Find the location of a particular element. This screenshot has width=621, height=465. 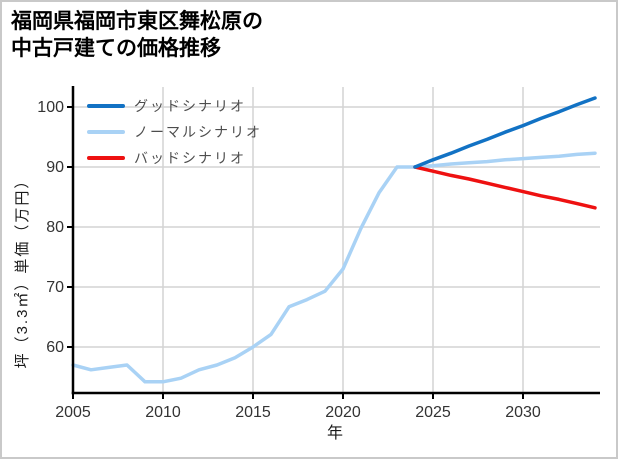

series-bad-line is located at coordinates (505, 187).